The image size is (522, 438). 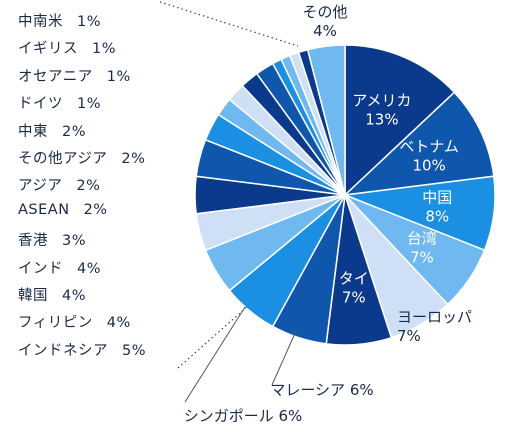 What do you see at coordinates (52, 130) in the screenshot?
I see `legend-item: 中東 2%` at bounding box center [52, 130].